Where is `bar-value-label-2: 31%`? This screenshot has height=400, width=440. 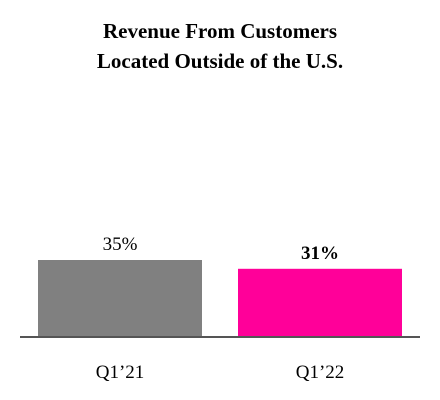 bar-value-label-2: 31% is located at coordinates (320, 253).